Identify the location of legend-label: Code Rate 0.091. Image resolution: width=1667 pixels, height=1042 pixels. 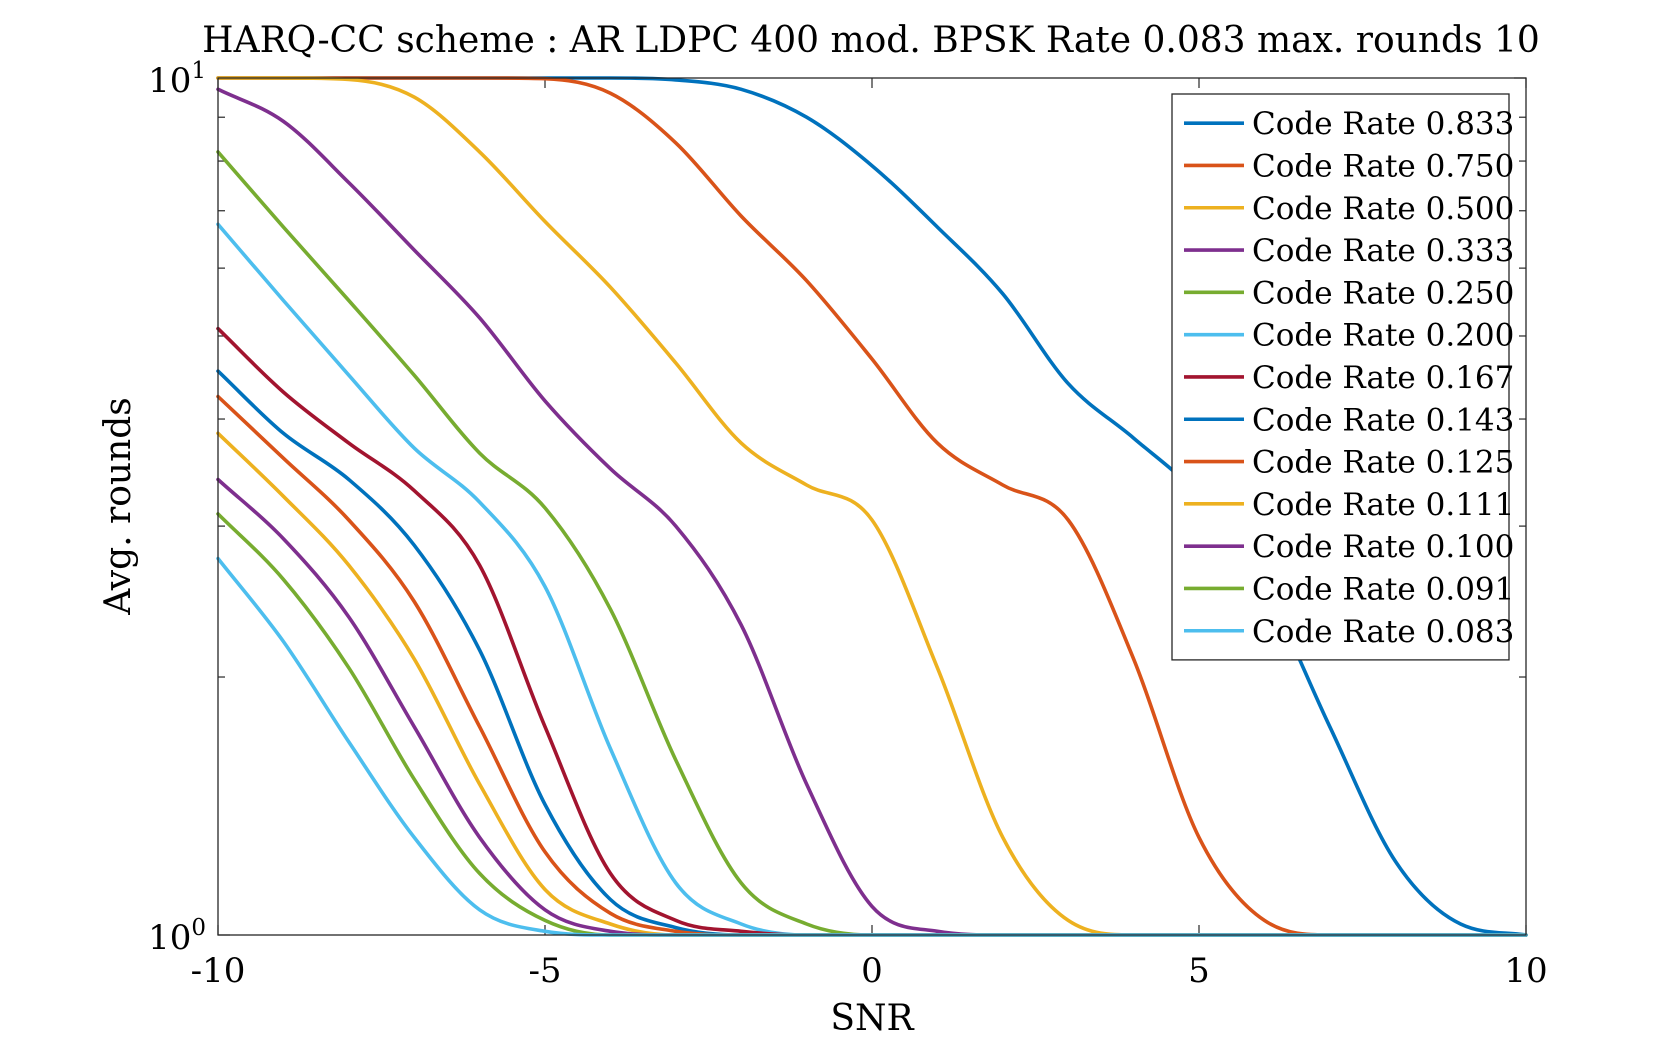
(1383, 589).